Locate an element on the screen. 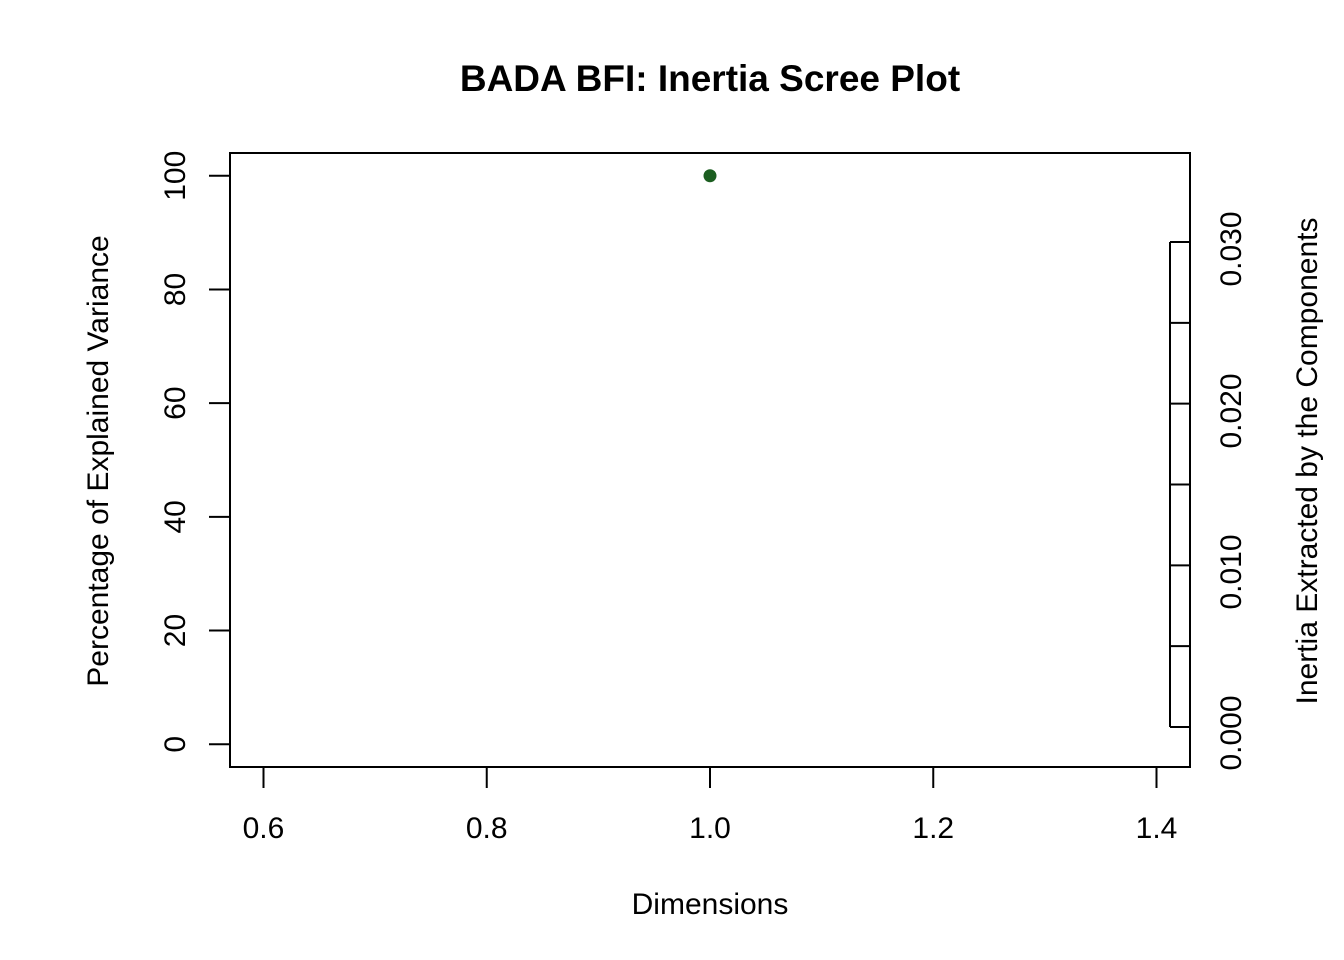 This screenshot has width=1344, height=960. y-axis-label: Percentage of Explained Variance is located at coordinates (98, 460).